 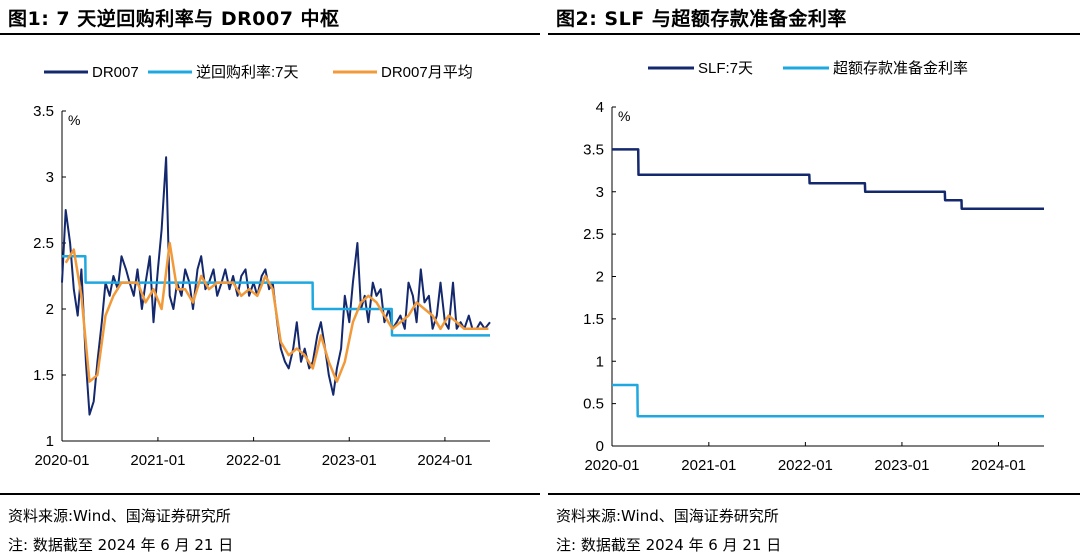 What do you see at coordinates (247, 72) in the screenshot?
I see `legend-label: 逆回购利率:7天` at bounding box center [247, 72].